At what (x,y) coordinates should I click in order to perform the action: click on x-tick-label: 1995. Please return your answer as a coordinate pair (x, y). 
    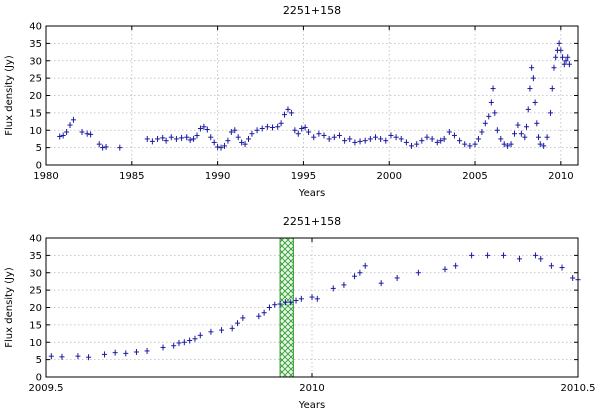
    Looking at the image, I should click on (303, 176).